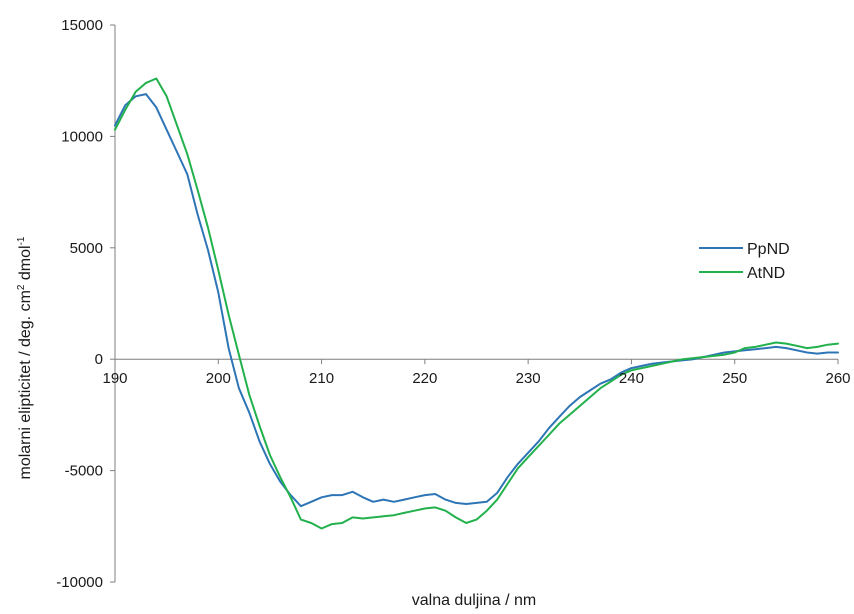 This screenshot has height=614, width=854. I want to click on x-tick-label: 260, so click(837, 378).